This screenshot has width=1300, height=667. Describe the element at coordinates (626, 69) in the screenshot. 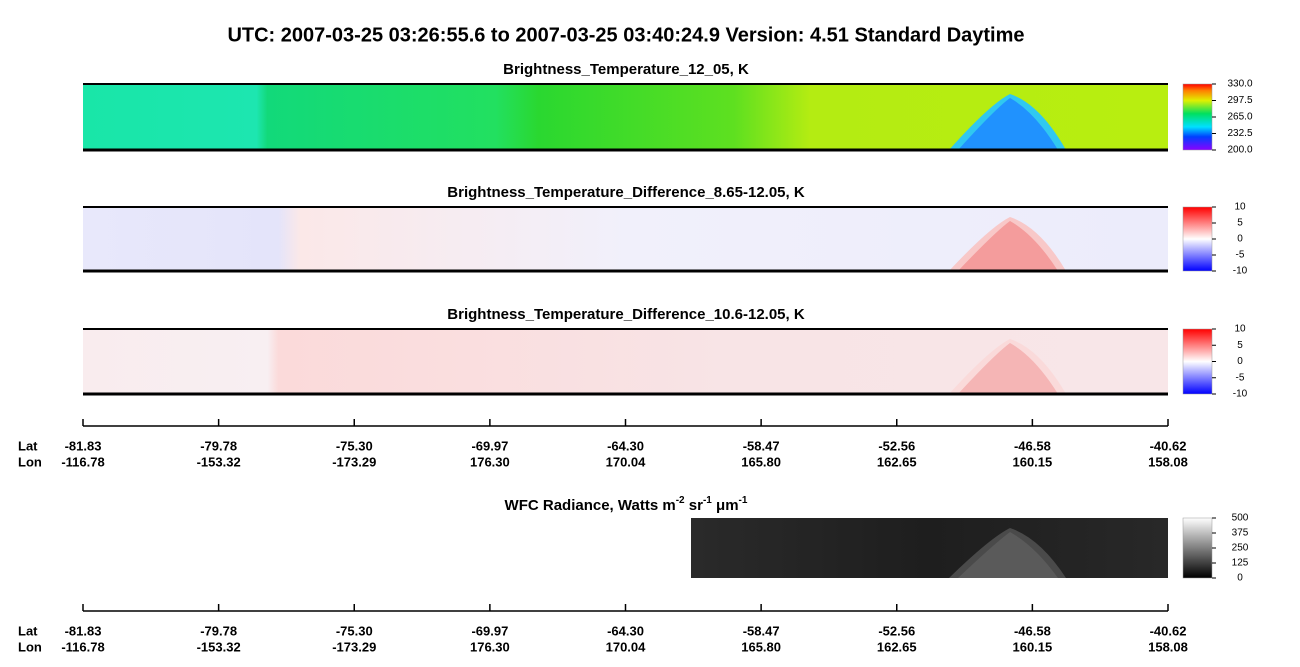

I see `panel-title: Brightness_Temperature_12_05, K` at that location.